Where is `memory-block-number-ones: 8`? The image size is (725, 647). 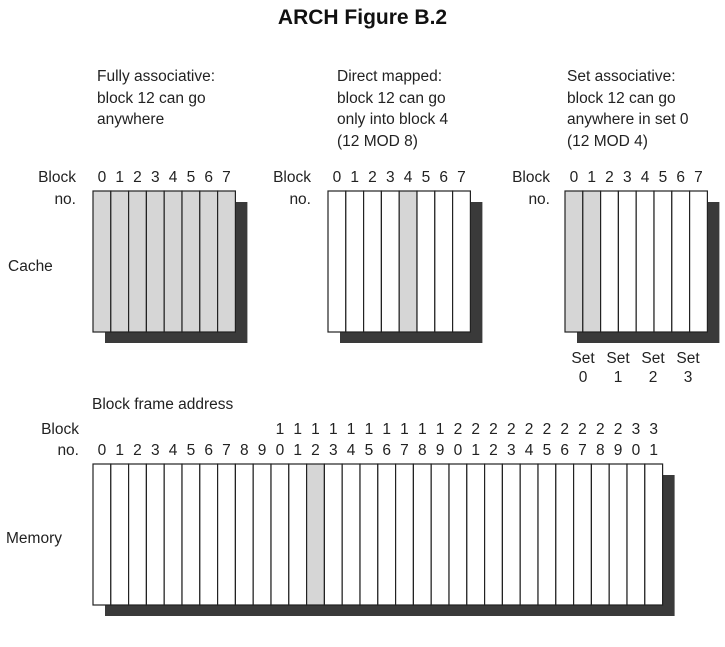
memory-block-number-ones: 8 is located at coordinates (600, 450).